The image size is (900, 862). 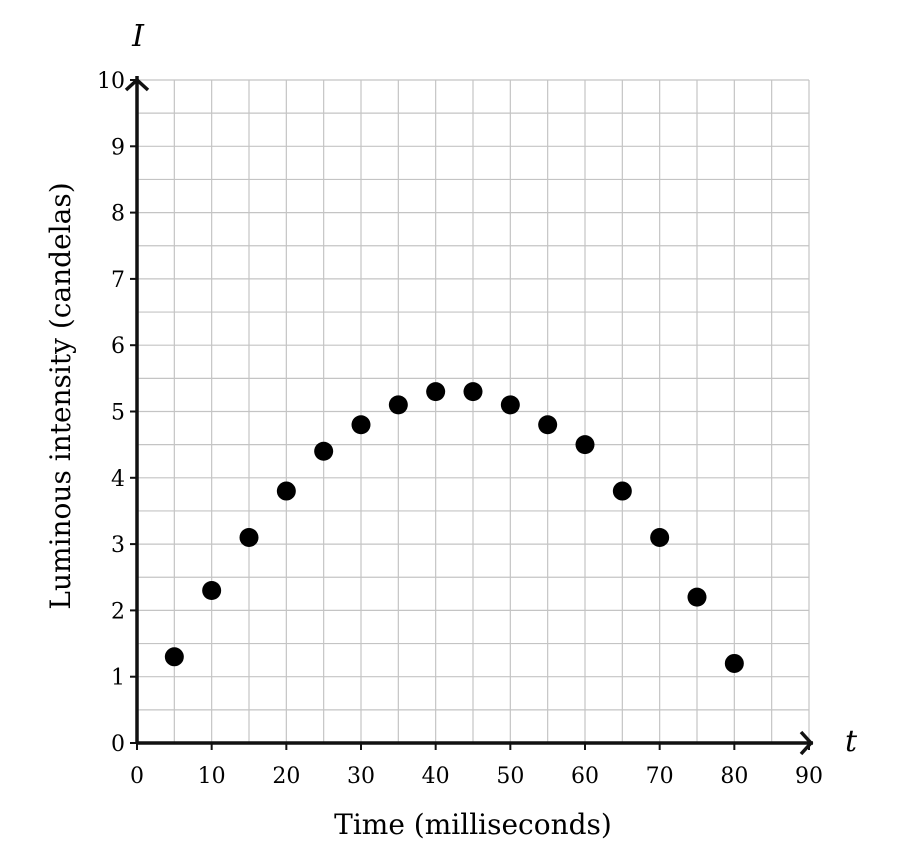 What do you see at coordinates (118, 346) in the screenshot?
I see `y-tick-label: 6` at bounding box center [118, 346].